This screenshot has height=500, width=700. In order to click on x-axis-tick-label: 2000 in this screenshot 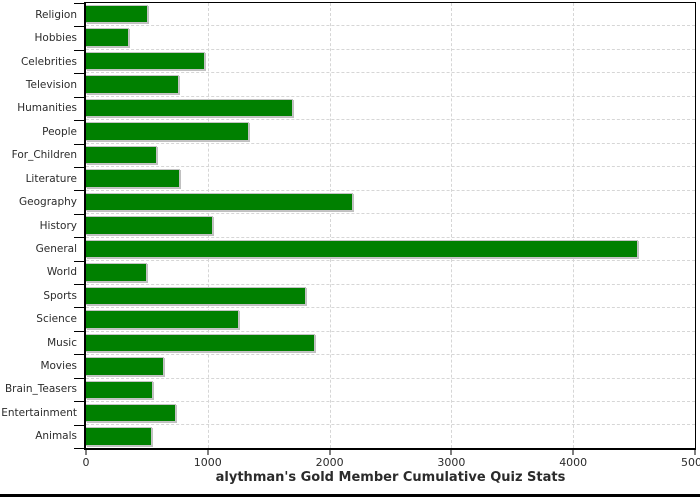, I will do `click(329, 462)`.